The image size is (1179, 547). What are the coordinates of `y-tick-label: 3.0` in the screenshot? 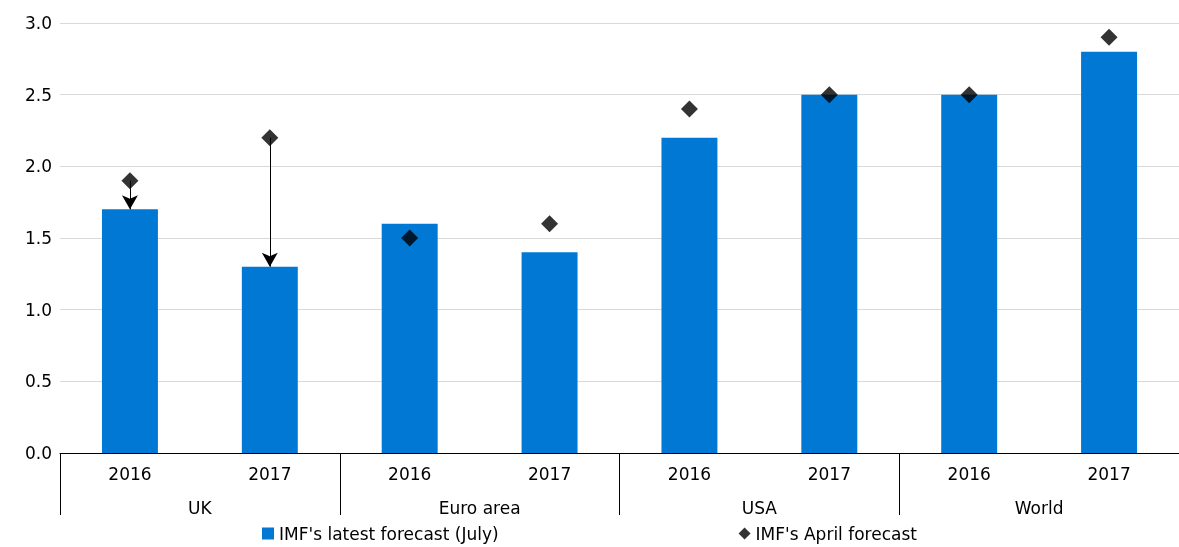 It's located at (38, 23).